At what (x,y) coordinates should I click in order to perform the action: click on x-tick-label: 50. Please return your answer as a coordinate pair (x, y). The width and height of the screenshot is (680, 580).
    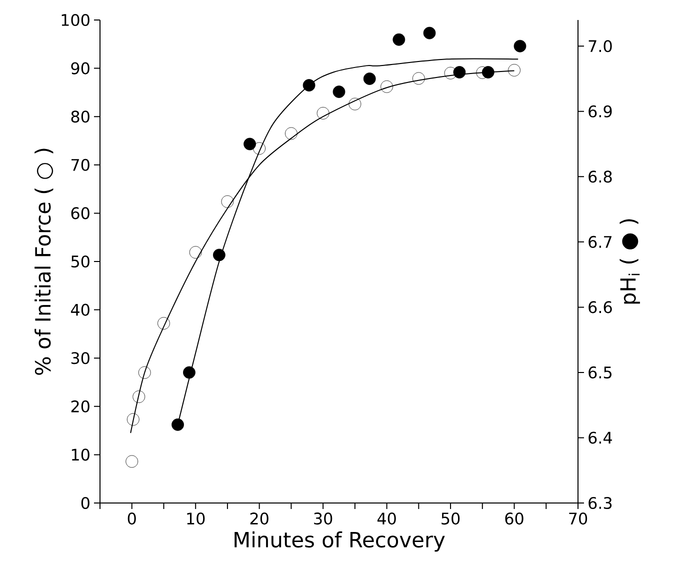
    Looking at the image, I should click on (451, 518).